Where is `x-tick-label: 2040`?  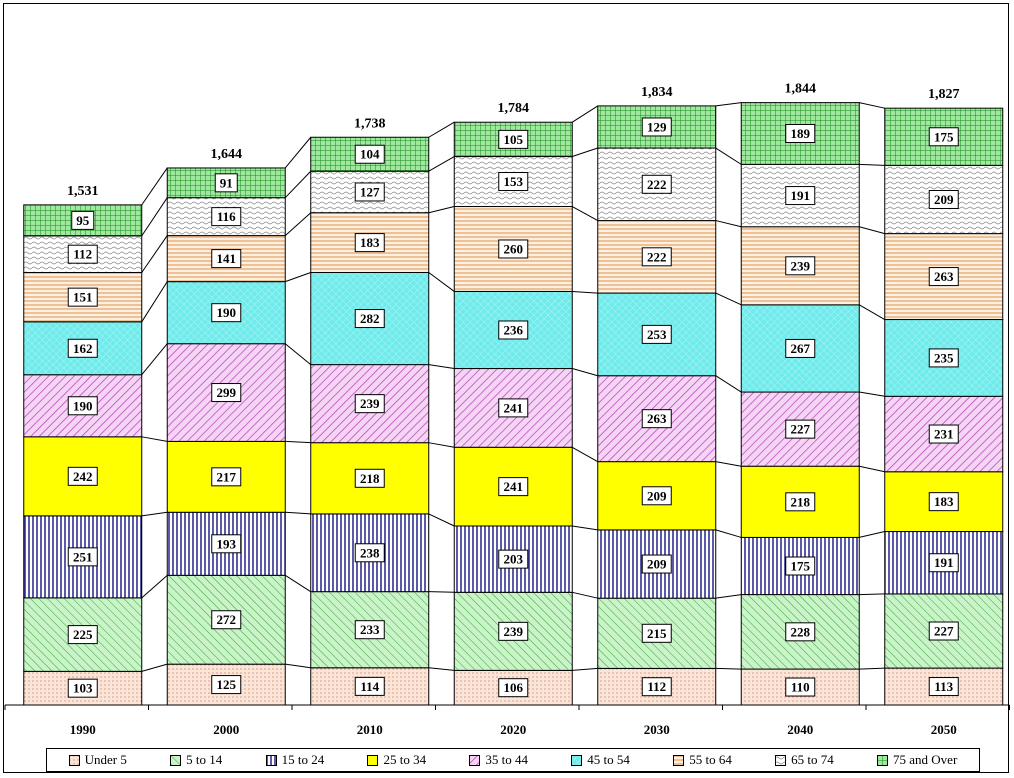
x-tick-label: 2040 is located at coordinates (800, 729).